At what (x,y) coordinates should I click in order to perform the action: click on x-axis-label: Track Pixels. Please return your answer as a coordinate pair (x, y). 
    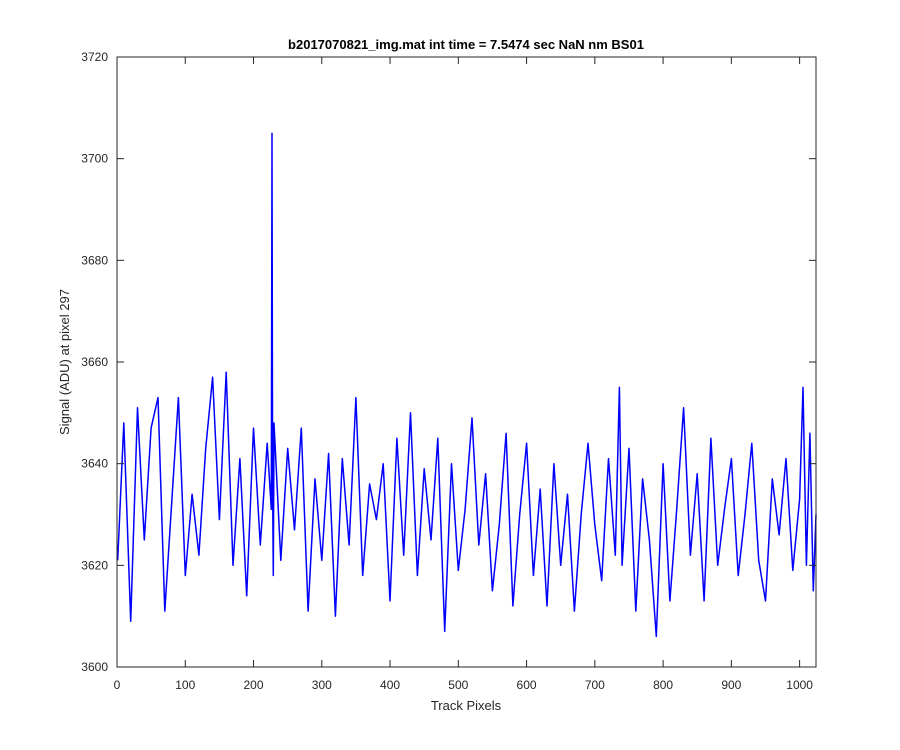
    Looking at the image, I should click on (466, 705).